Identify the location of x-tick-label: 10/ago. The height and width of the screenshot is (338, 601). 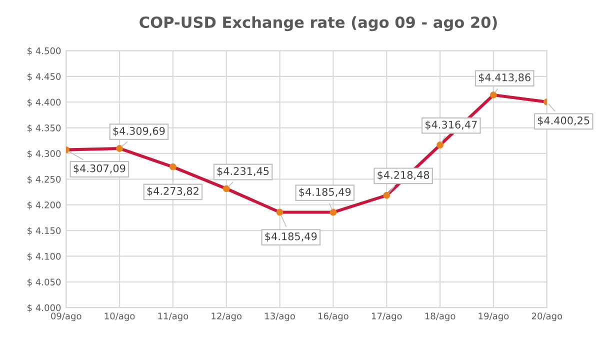
(119, 317).